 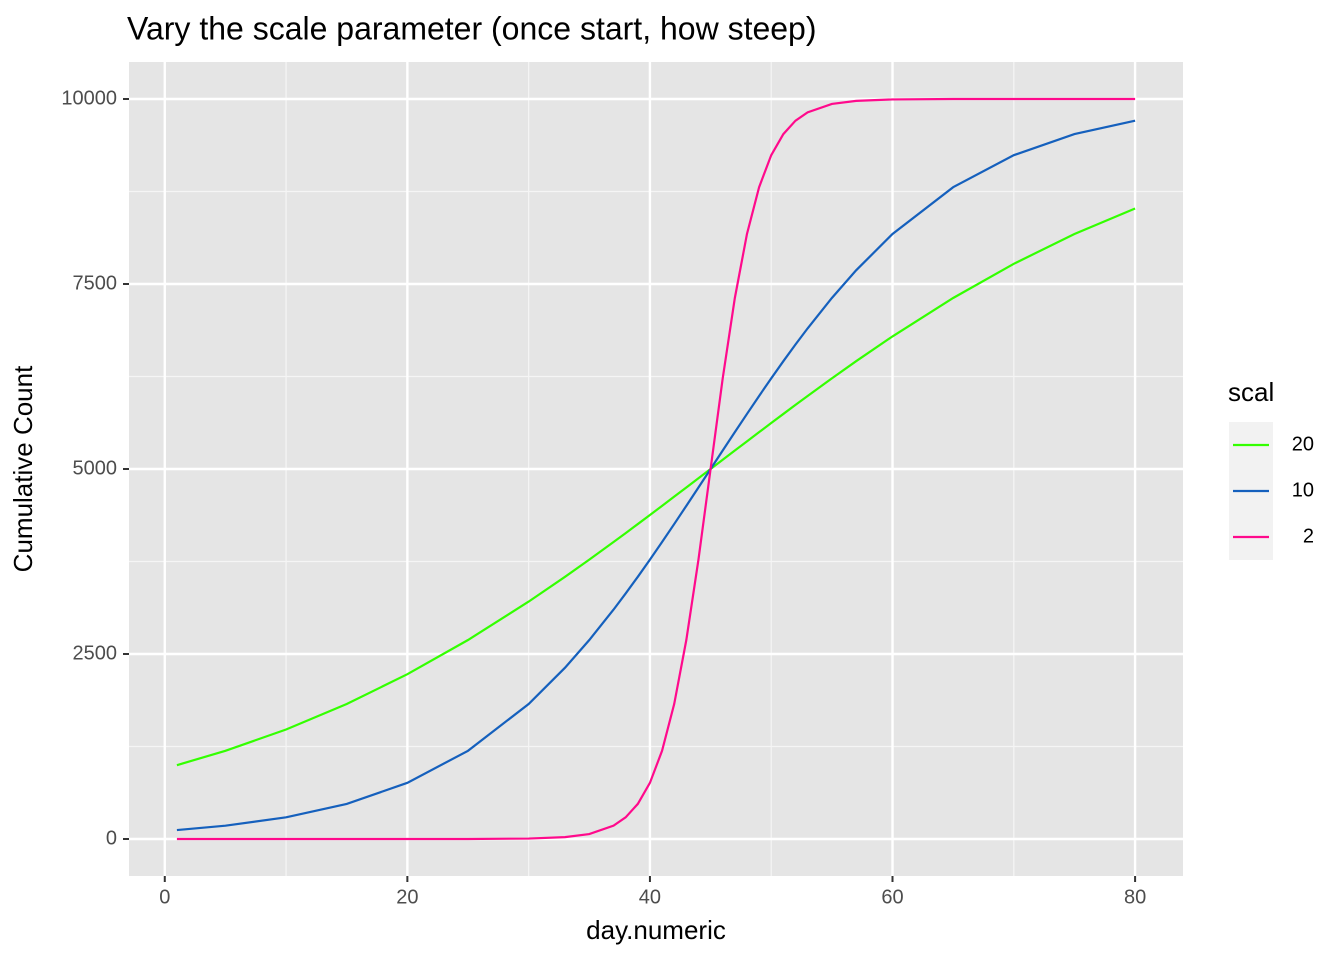 What do you see at coordinates (1308, 536) in the screenshot?
I see `legend-label: 2` at bounding box center [1308, 536].